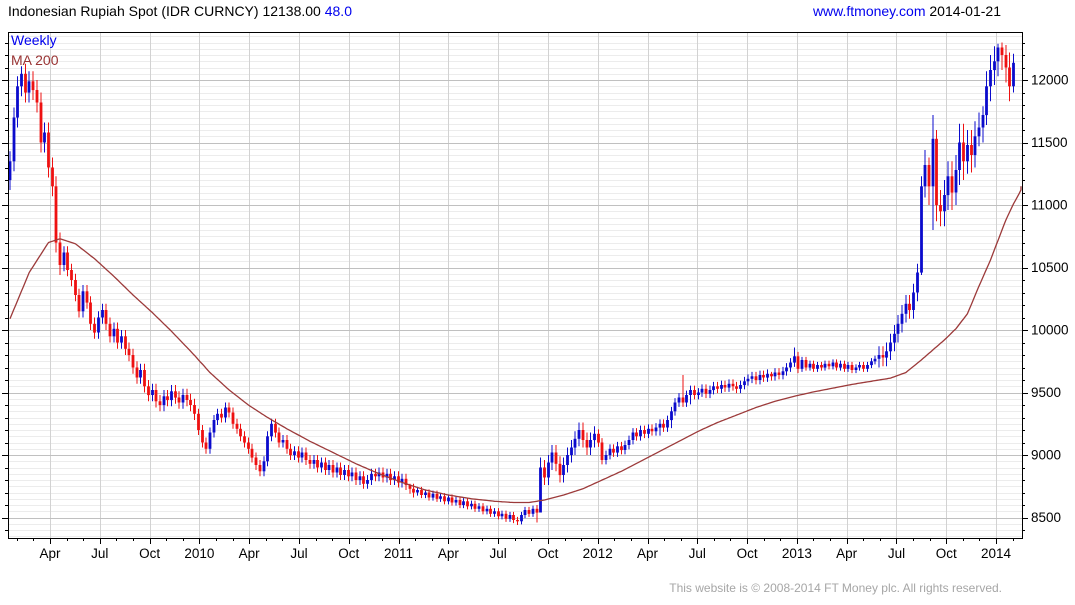 The image size is (1075, 605). What do you see at coordinates (1050, 330) in the screenshot?
I see `y-axis-label: 10000` at bounding box center [1050, 330].